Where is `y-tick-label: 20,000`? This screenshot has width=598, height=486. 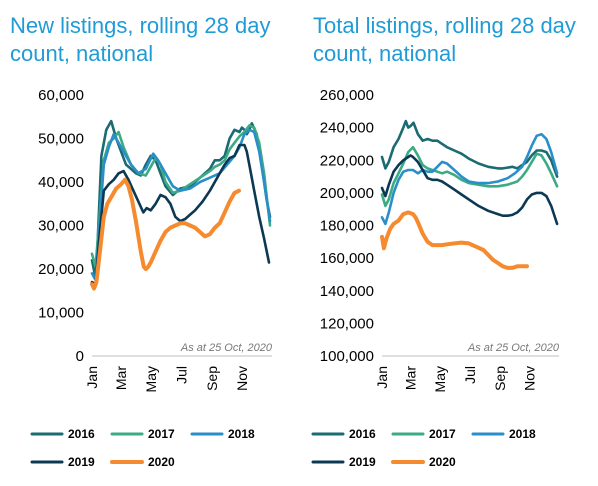
y-tick-label: 20,000 is located at coordinates (61, 269).